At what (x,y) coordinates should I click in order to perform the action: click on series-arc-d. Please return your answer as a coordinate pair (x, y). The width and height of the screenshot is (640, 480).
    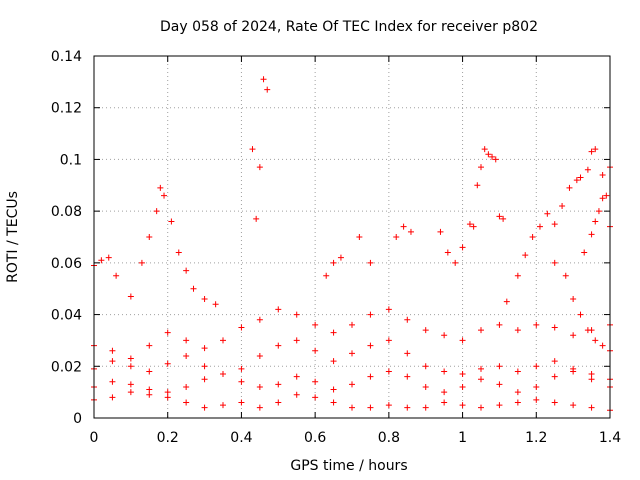
    Looking at the image, I should click on (352, 334).